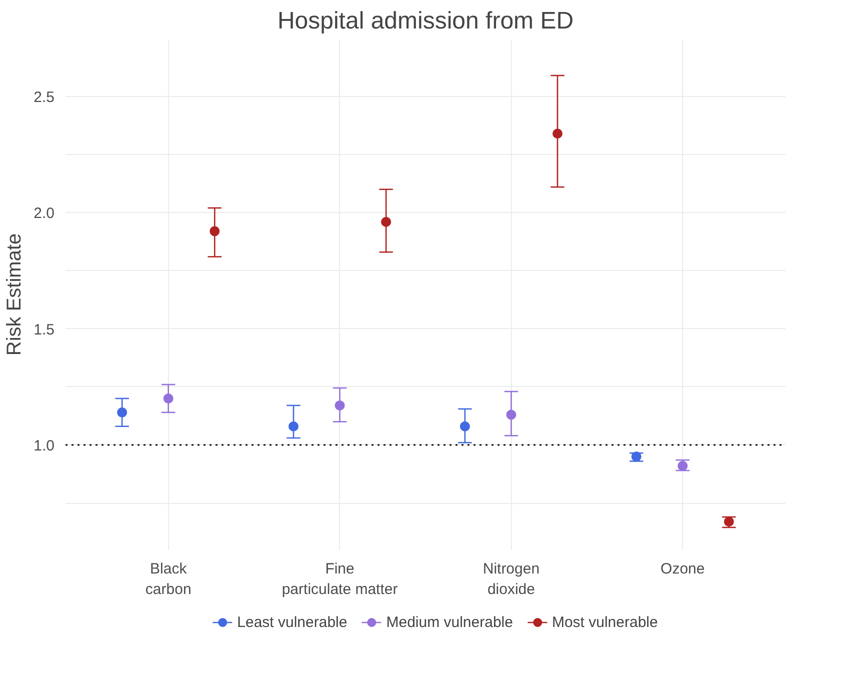  What do you see at coordinates (605, 622) in the screenshot?
I see `legend-label: Most vulnerable` at bounding box center [605, 622].